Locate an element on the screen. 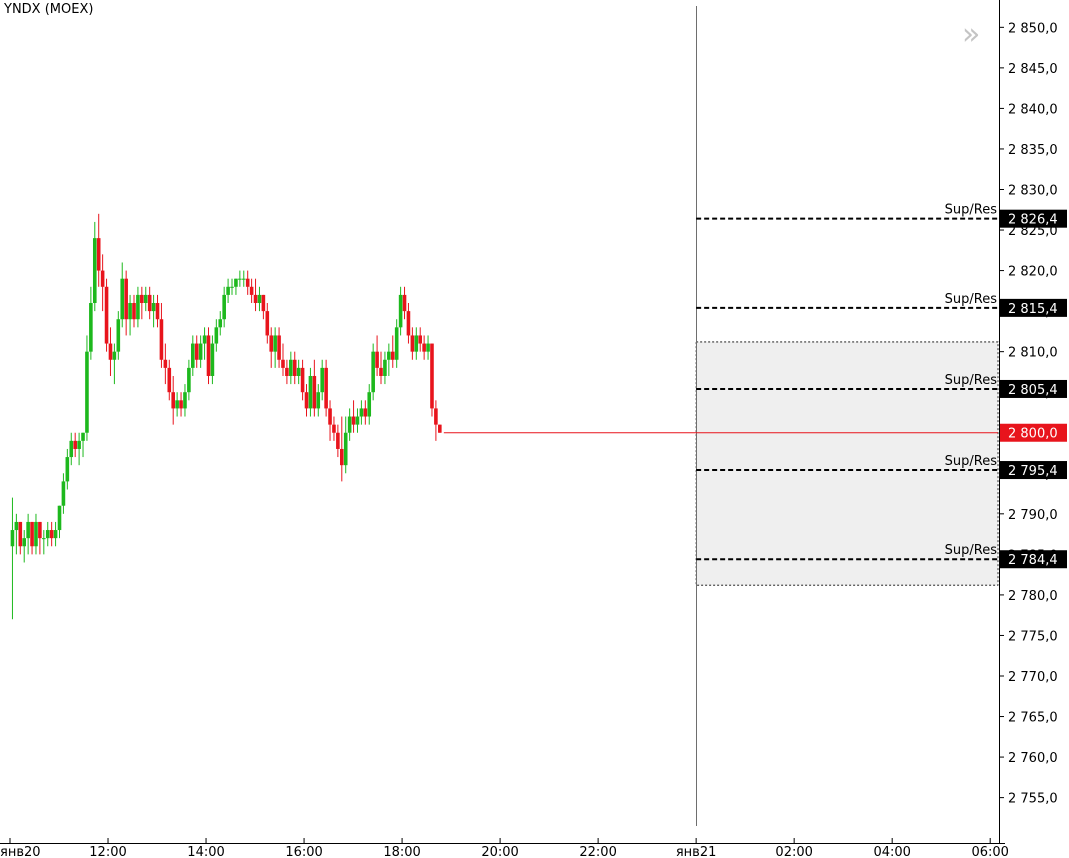 The image size is (1069, 858). sup-res-price-label: 2 826,4 is located at coordinates (1033, 220).